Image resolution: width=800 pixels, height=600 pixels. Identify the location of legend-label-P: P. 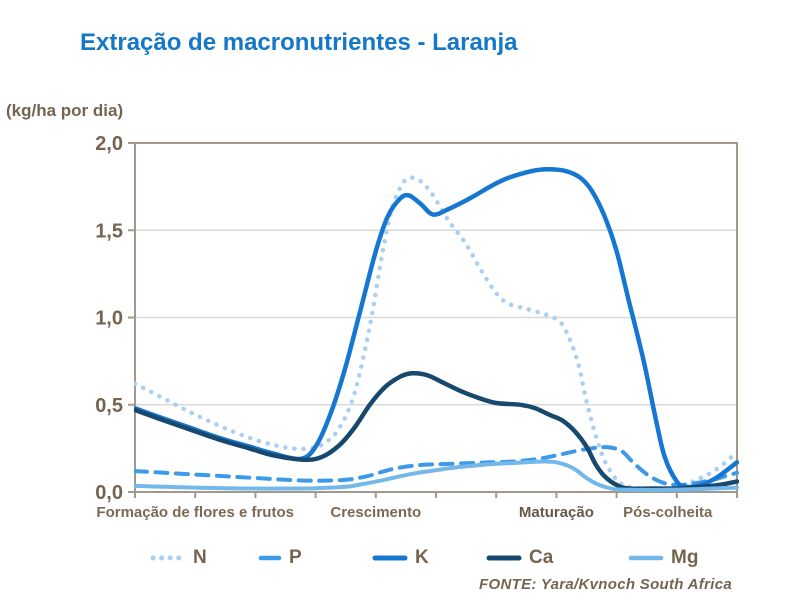
(295, 557).